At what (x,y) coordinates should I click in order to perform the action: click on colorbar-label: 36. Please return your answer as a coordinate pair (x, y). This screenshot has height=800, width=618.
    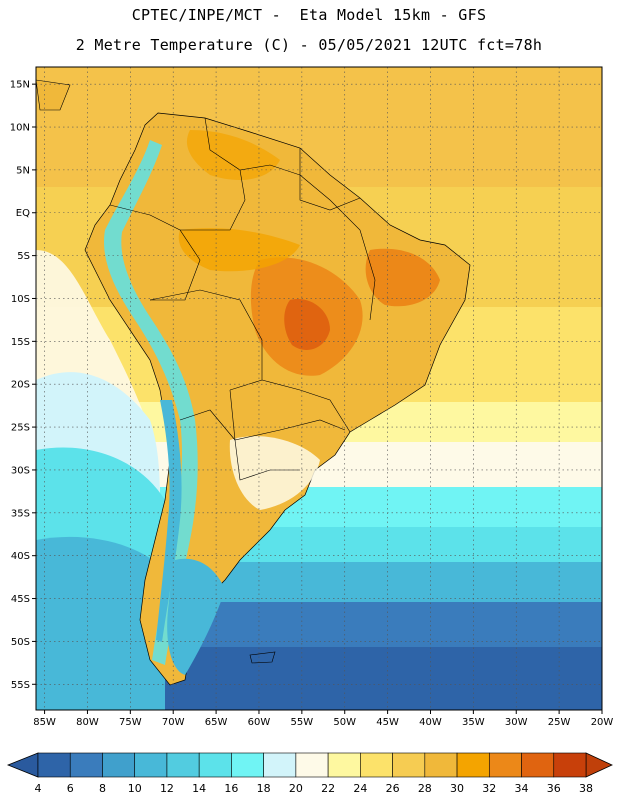
    Looking at the image, I should click on (554, 788).